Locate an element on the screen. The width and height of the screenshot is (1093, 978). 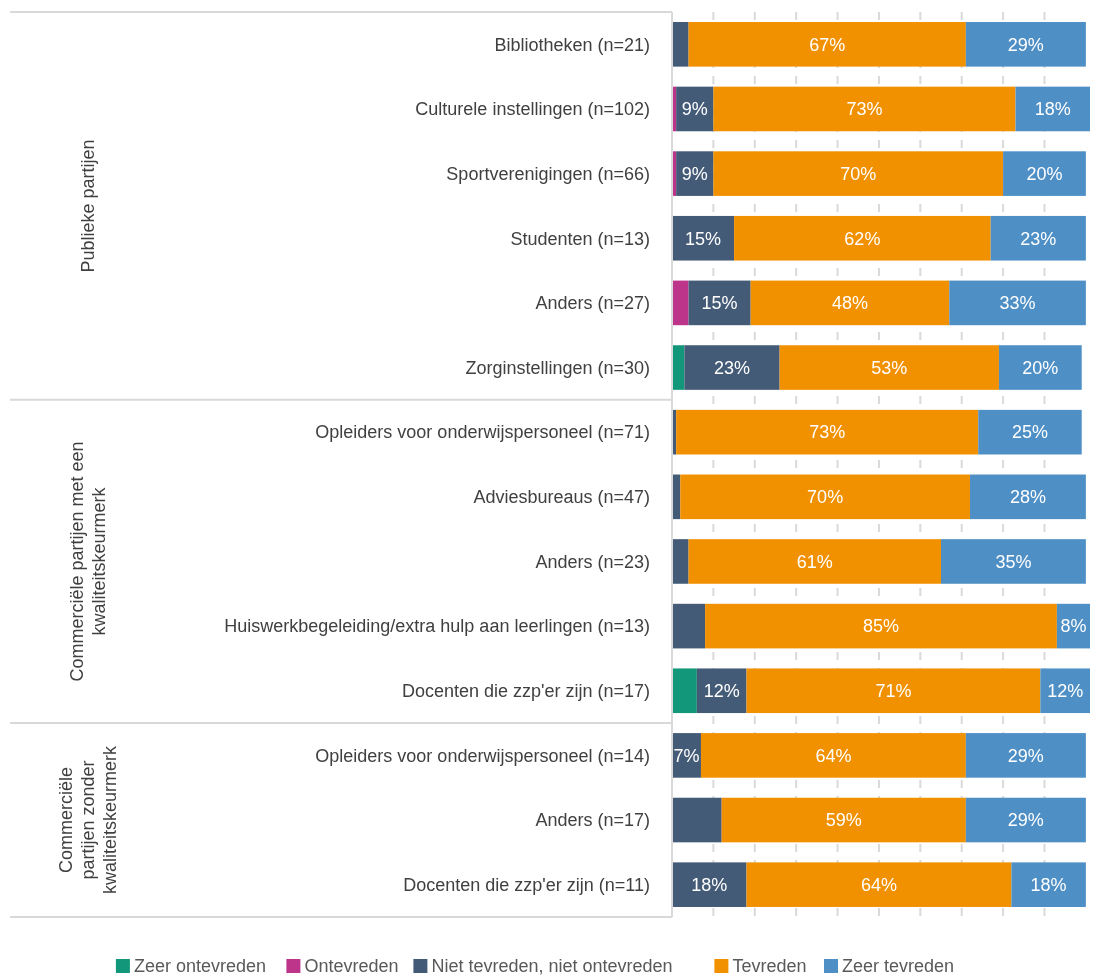
legend-label: Tevreden is located at coordinates (769, 966).